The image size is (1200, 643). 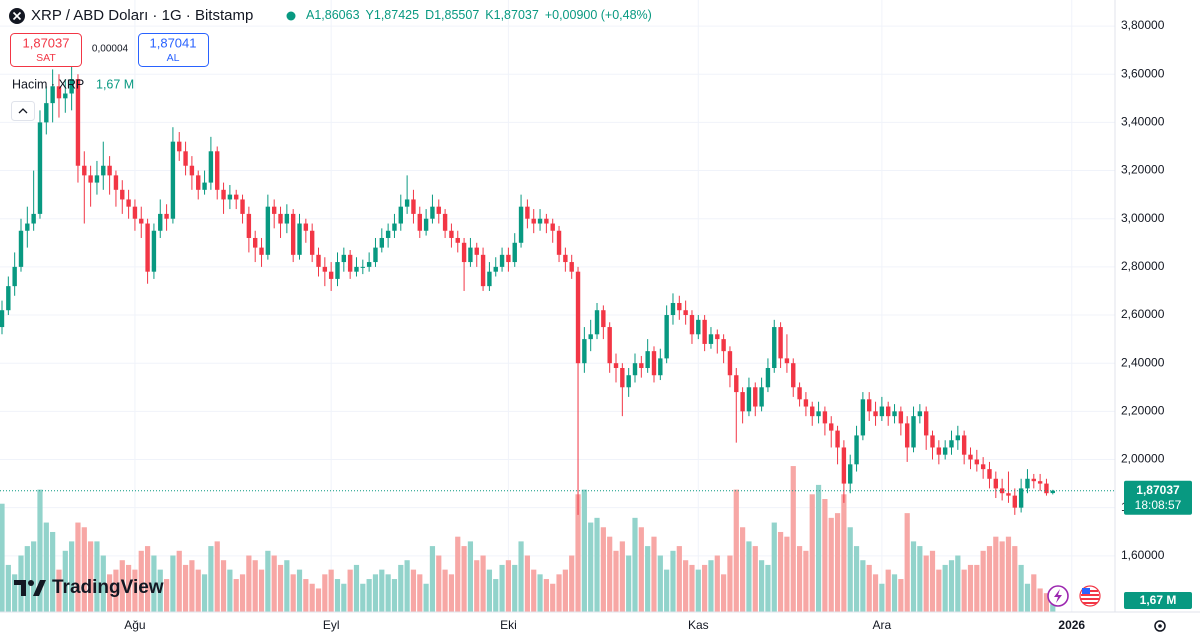 I want to click on sell-label: SAT, so click(x=46, y=58).